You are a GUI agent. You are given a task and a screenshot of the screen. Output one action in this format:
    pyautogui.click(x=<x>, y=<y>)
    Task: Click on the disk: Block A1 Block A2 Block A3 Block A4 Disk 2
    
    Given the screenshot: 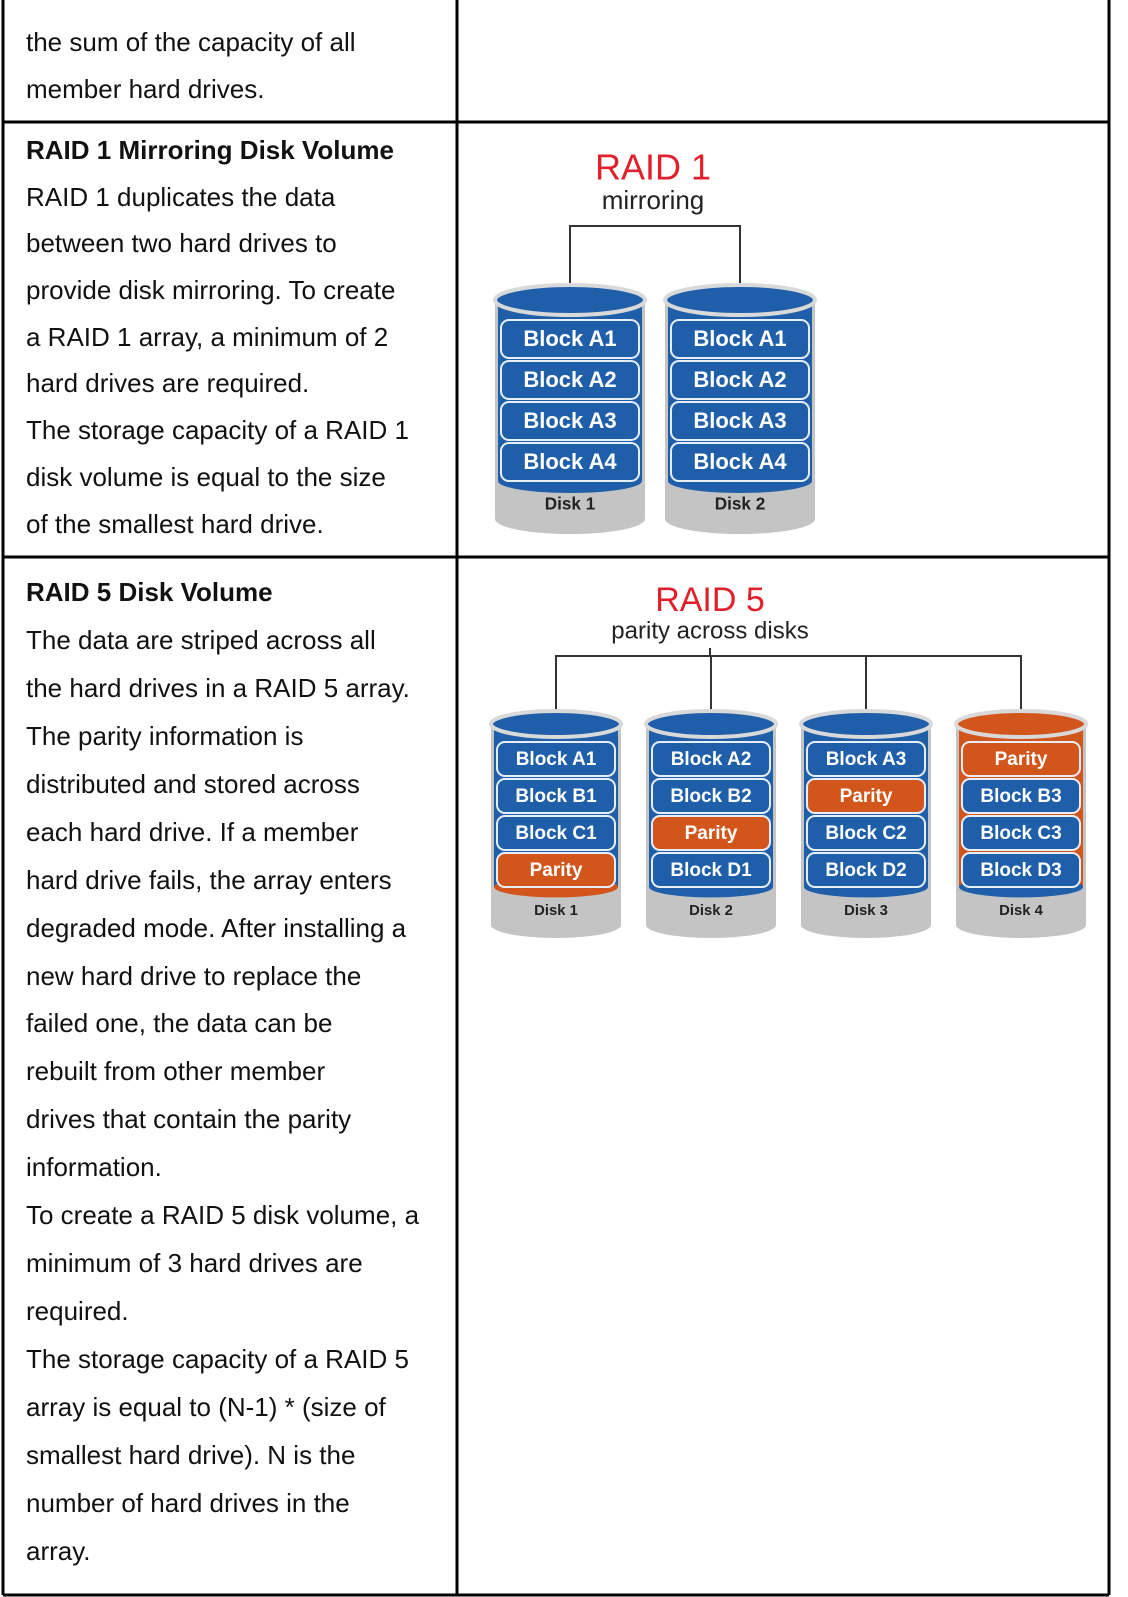 What is the action you would take?
    pyautogui.click(x=740, y=408)
    